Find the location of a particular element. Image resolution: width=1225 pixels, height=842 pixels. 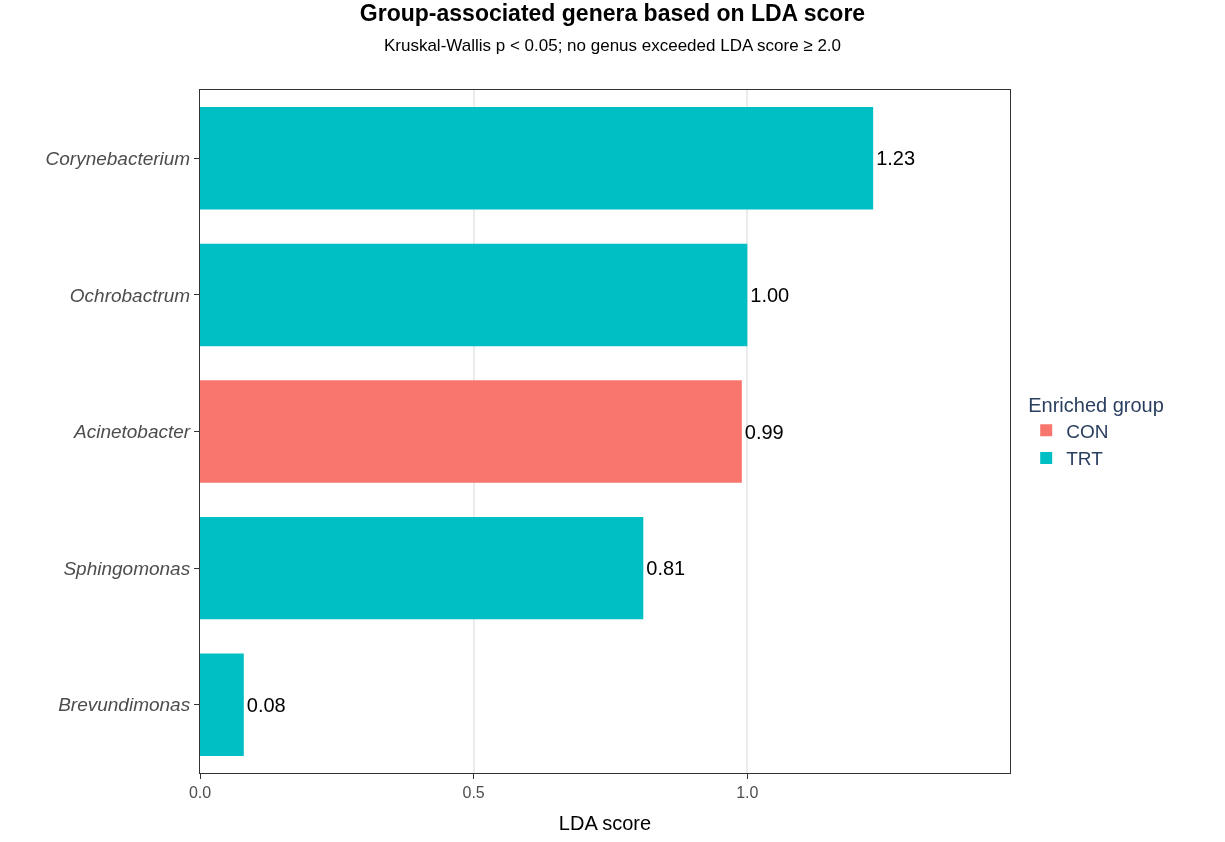

y-tick-label: Brevundimonas is located at coordinates (124, 705).